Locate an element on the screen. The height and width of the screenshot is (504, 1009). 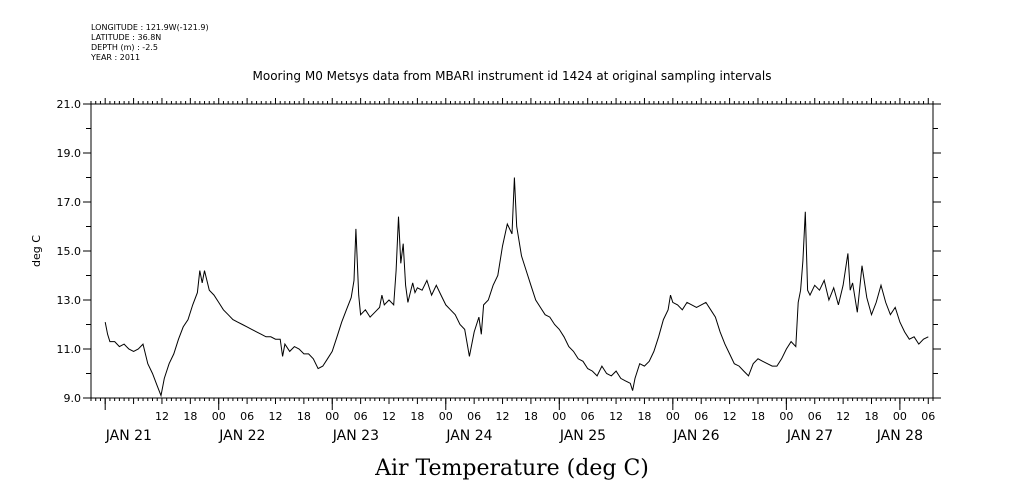
day-label: JAN 25 is located at coordinates (582, 436).